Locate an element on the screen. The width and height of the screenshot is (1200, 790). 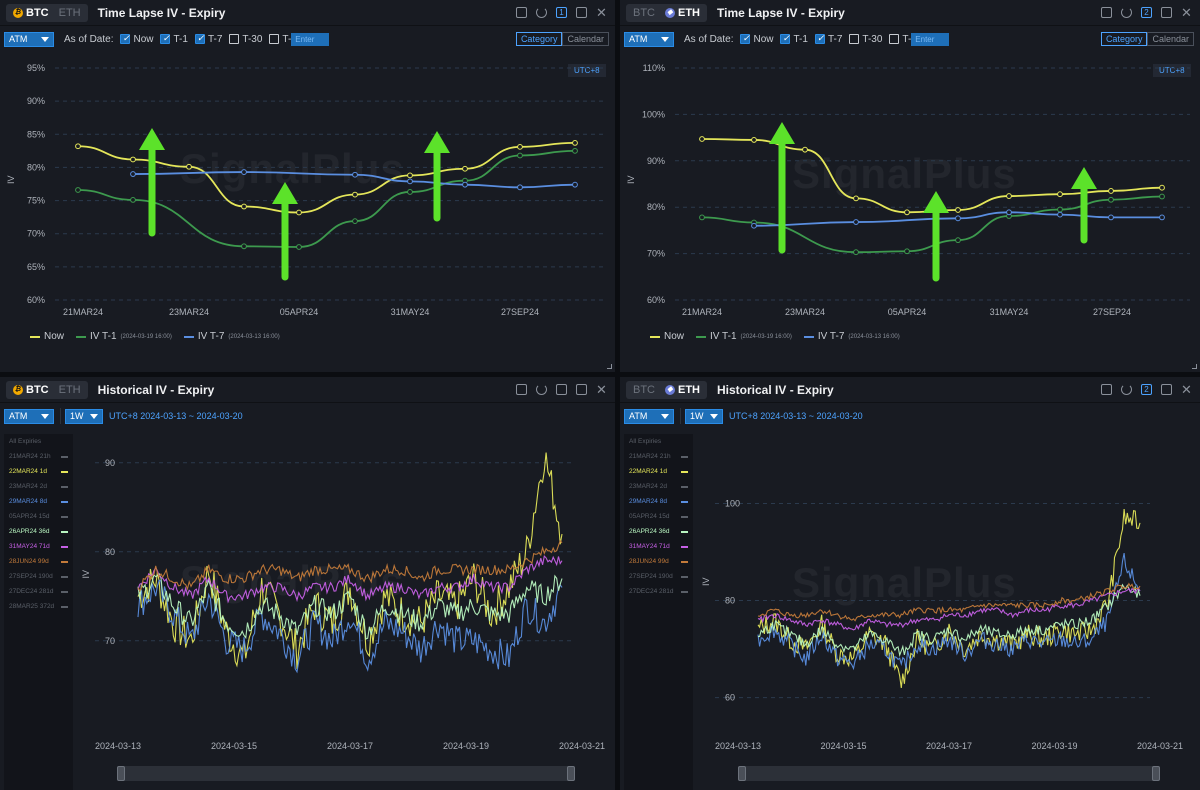
series-line-26apr24-36d is located at coordinates (350, 606).